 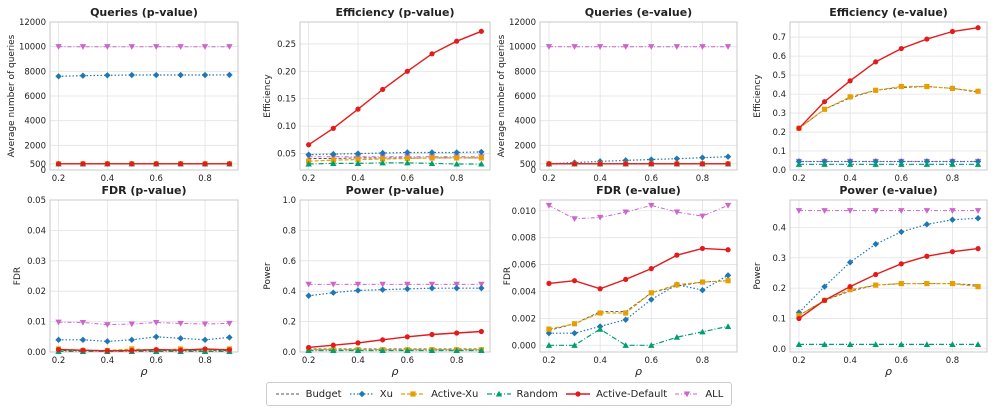 I want to click on y-tick-label: 0.01, so click(x=36, y=323).